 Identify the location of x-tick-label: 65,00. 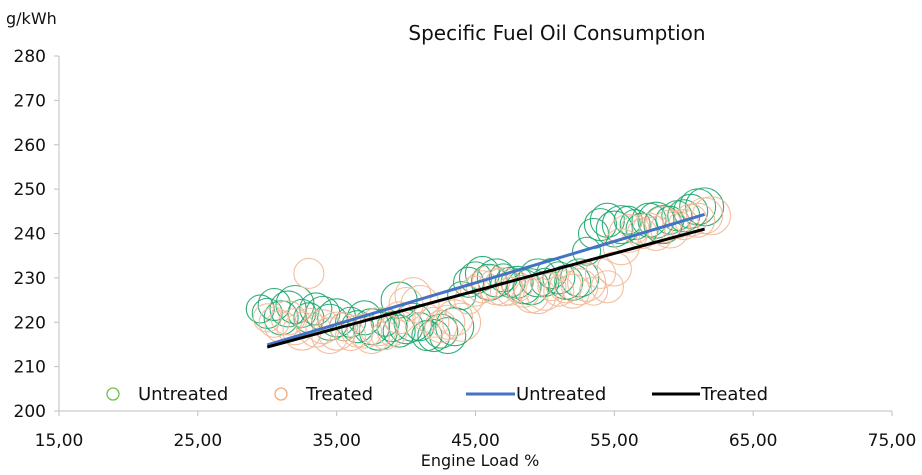
(753, 441).